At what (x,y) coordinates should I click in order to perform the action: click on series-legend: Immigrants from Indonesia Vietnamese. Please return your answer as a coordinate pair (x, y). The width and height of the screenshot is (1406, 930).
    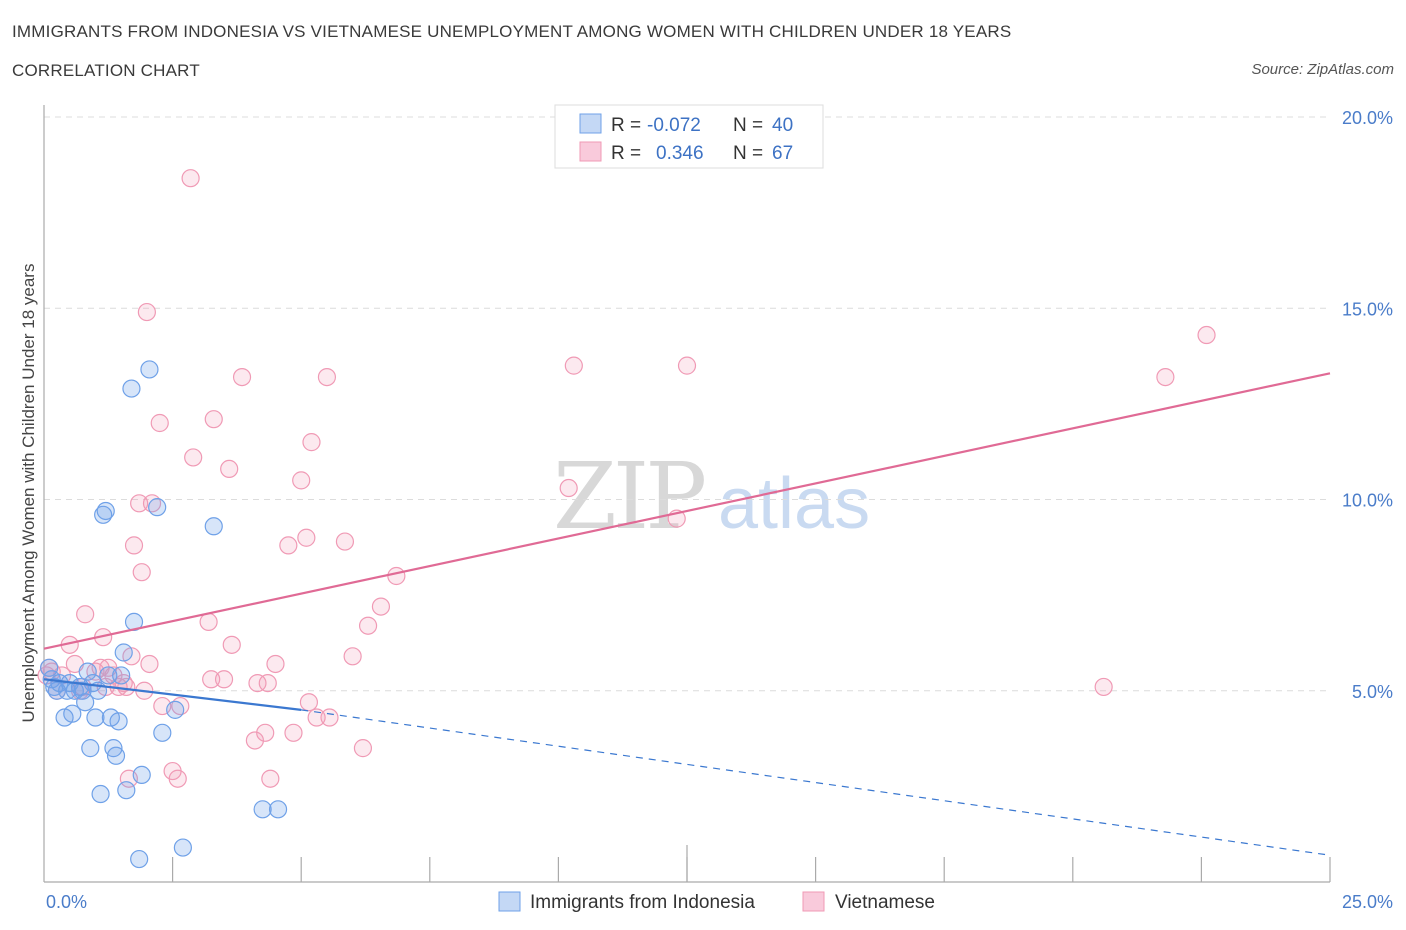
    Looking at the image, I should click on (716, 902).